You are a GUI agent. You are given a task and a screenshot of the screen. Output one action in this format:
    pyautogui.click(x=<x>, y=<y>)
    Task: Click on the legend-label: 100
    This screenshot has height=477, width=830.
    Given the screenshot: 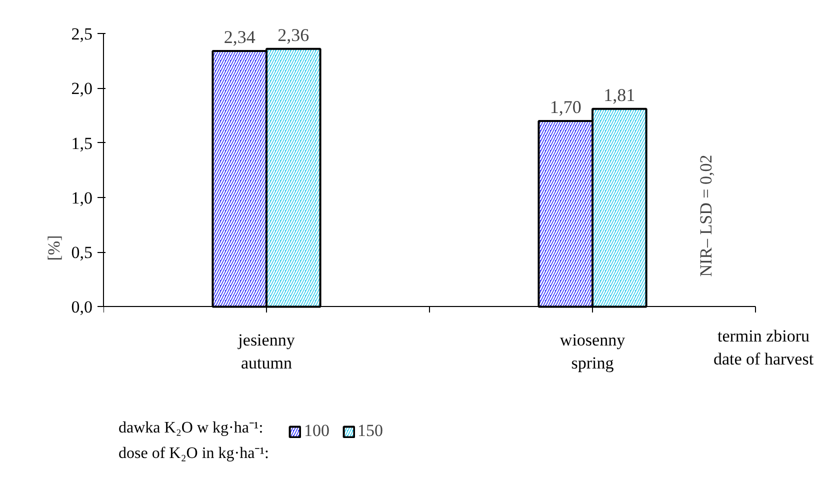 What is the action you would take?
    pyautogui.click(x=317, y=431)
    